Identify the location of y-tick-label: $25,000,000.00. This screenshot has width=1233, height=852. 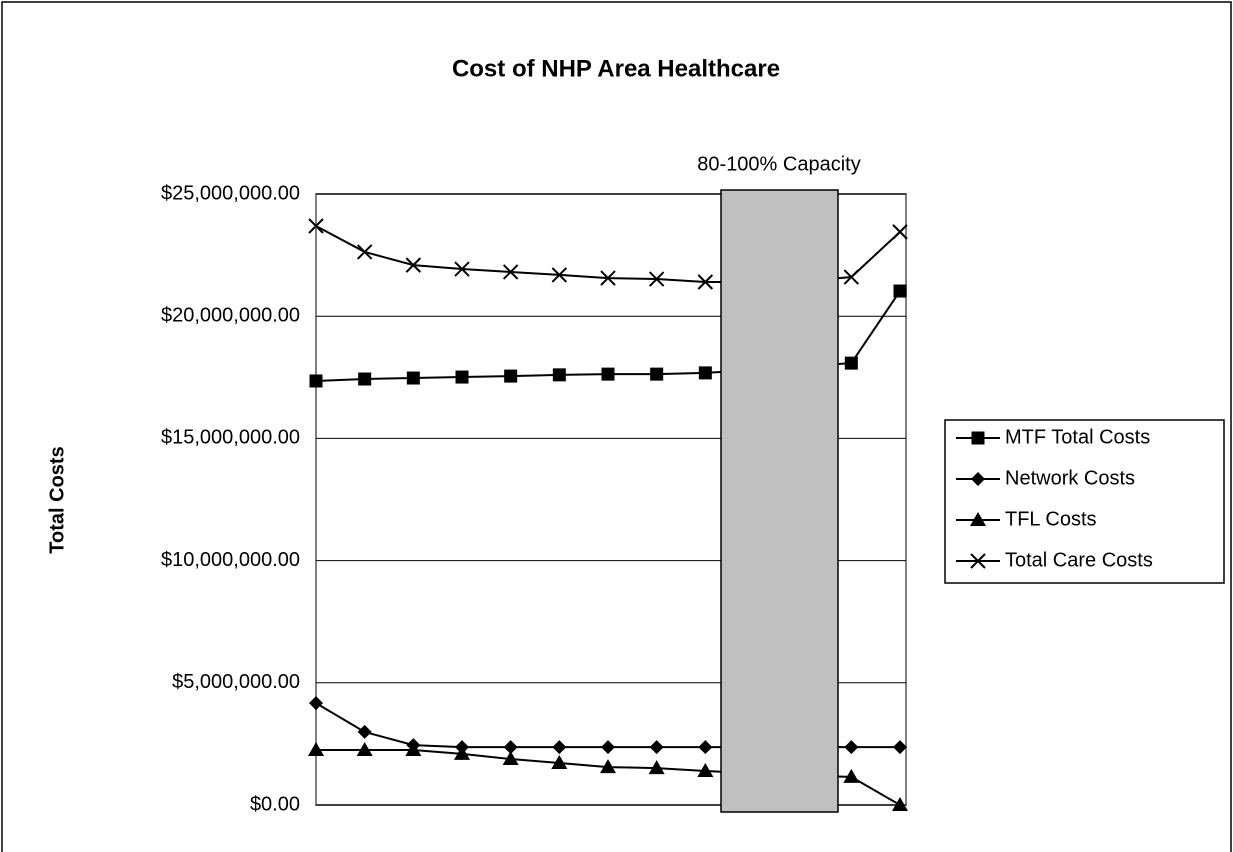
(230, 193).